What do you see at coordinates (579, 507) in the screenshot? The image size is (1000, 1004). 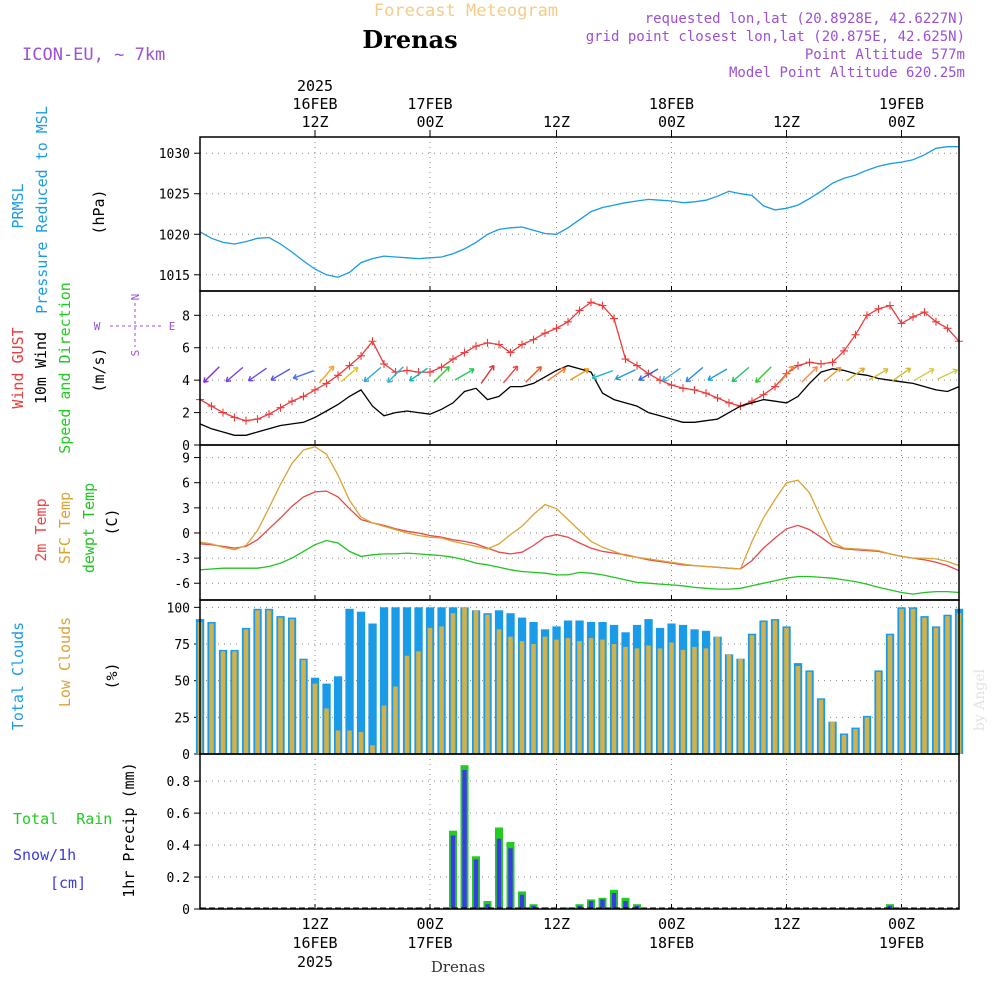 I see `temperature-series-sfc-temp` at bounding box center [579, 507].